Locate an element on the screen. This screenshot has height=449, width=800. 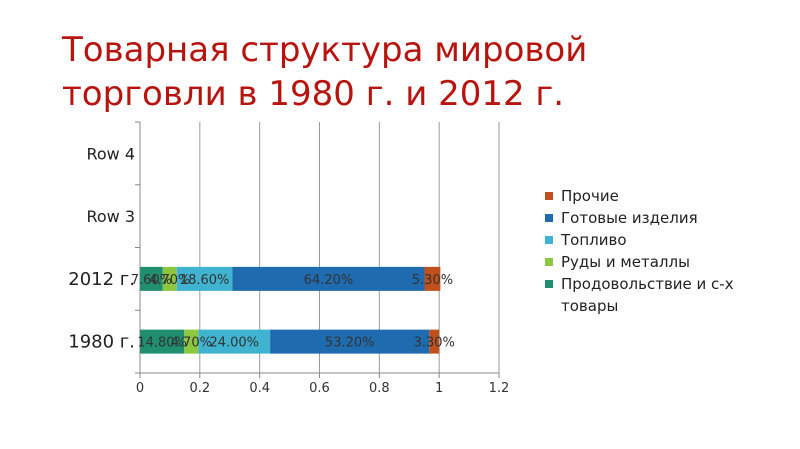
bar-data-label: 3.30% is located at coordinates (434, 343).